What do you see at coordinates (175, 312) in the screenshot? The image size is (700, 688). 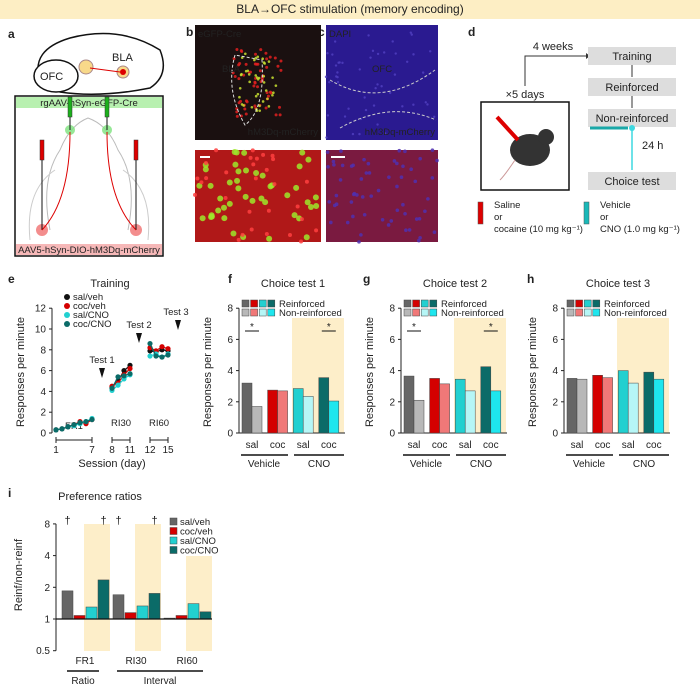 I see `test-label: Test 3` at bounding box center [175, 312].